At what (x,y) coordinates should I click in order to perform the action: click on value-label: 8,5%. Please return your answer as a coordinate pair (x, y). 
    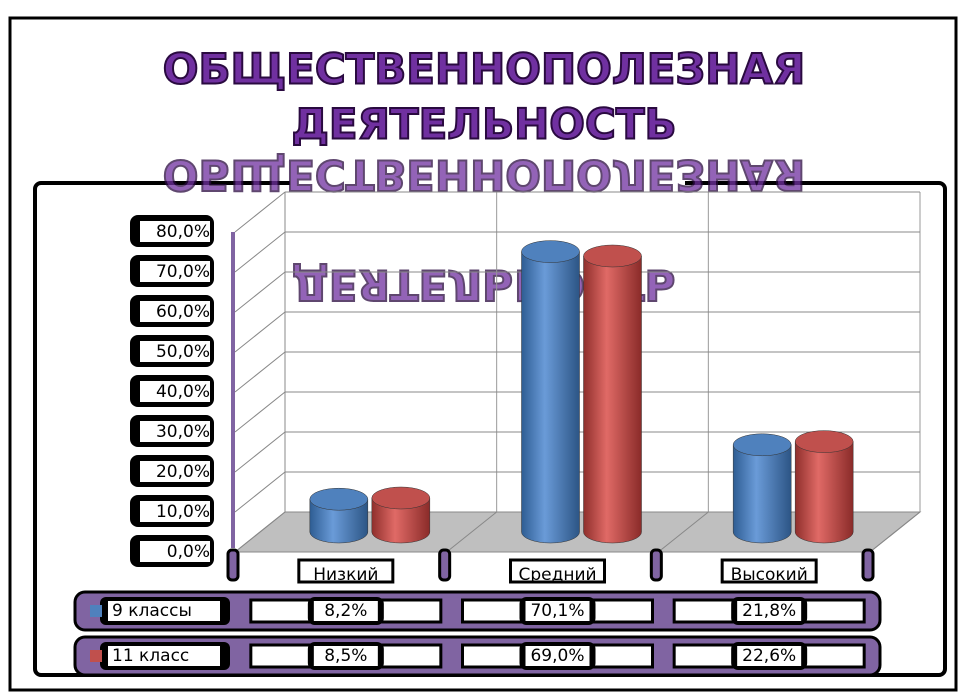
    Looking at the image, I should click on (345, 656).